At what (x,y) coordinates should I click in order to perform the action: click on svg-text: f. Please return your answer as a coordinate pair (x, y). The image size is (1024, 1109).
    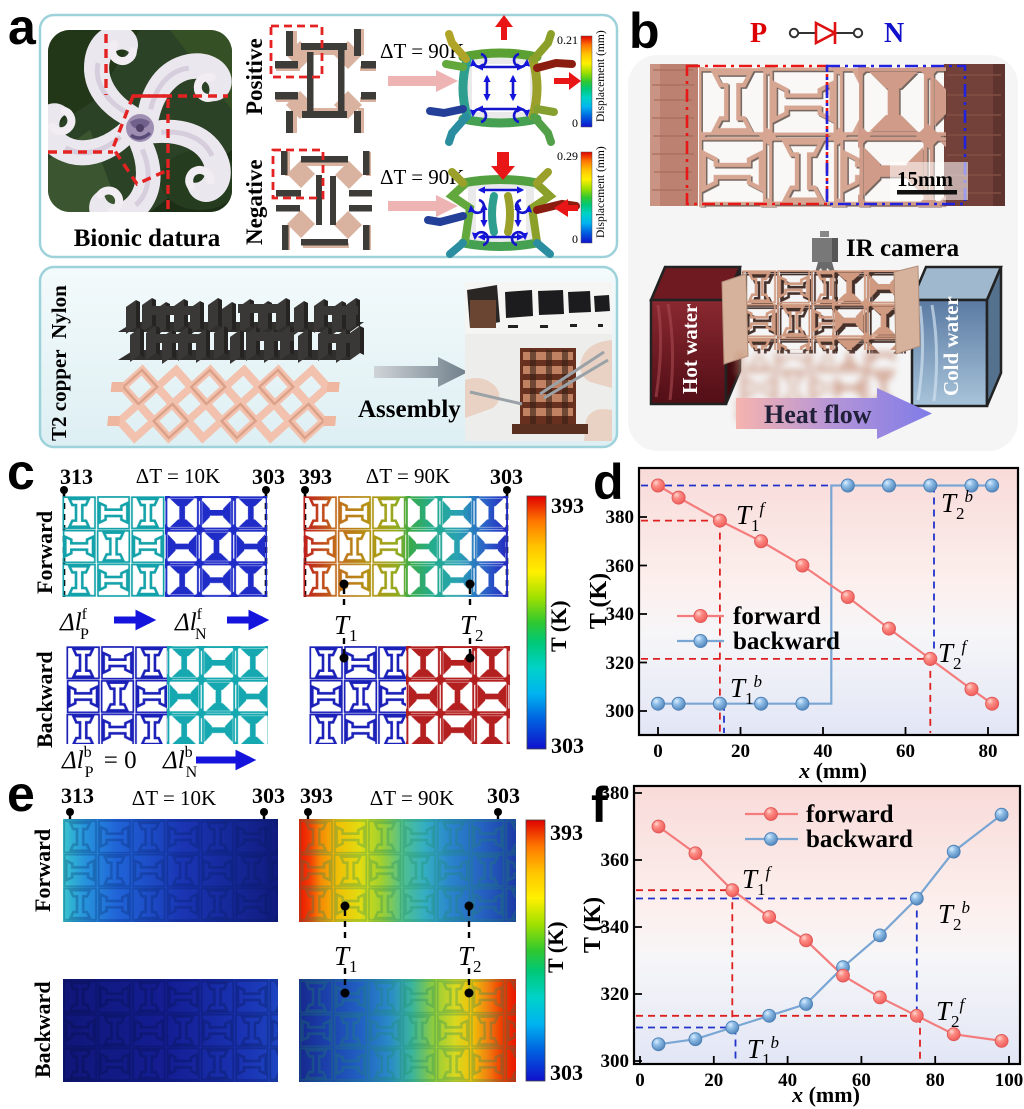
    Looking at the image, I should click on (599, 805).